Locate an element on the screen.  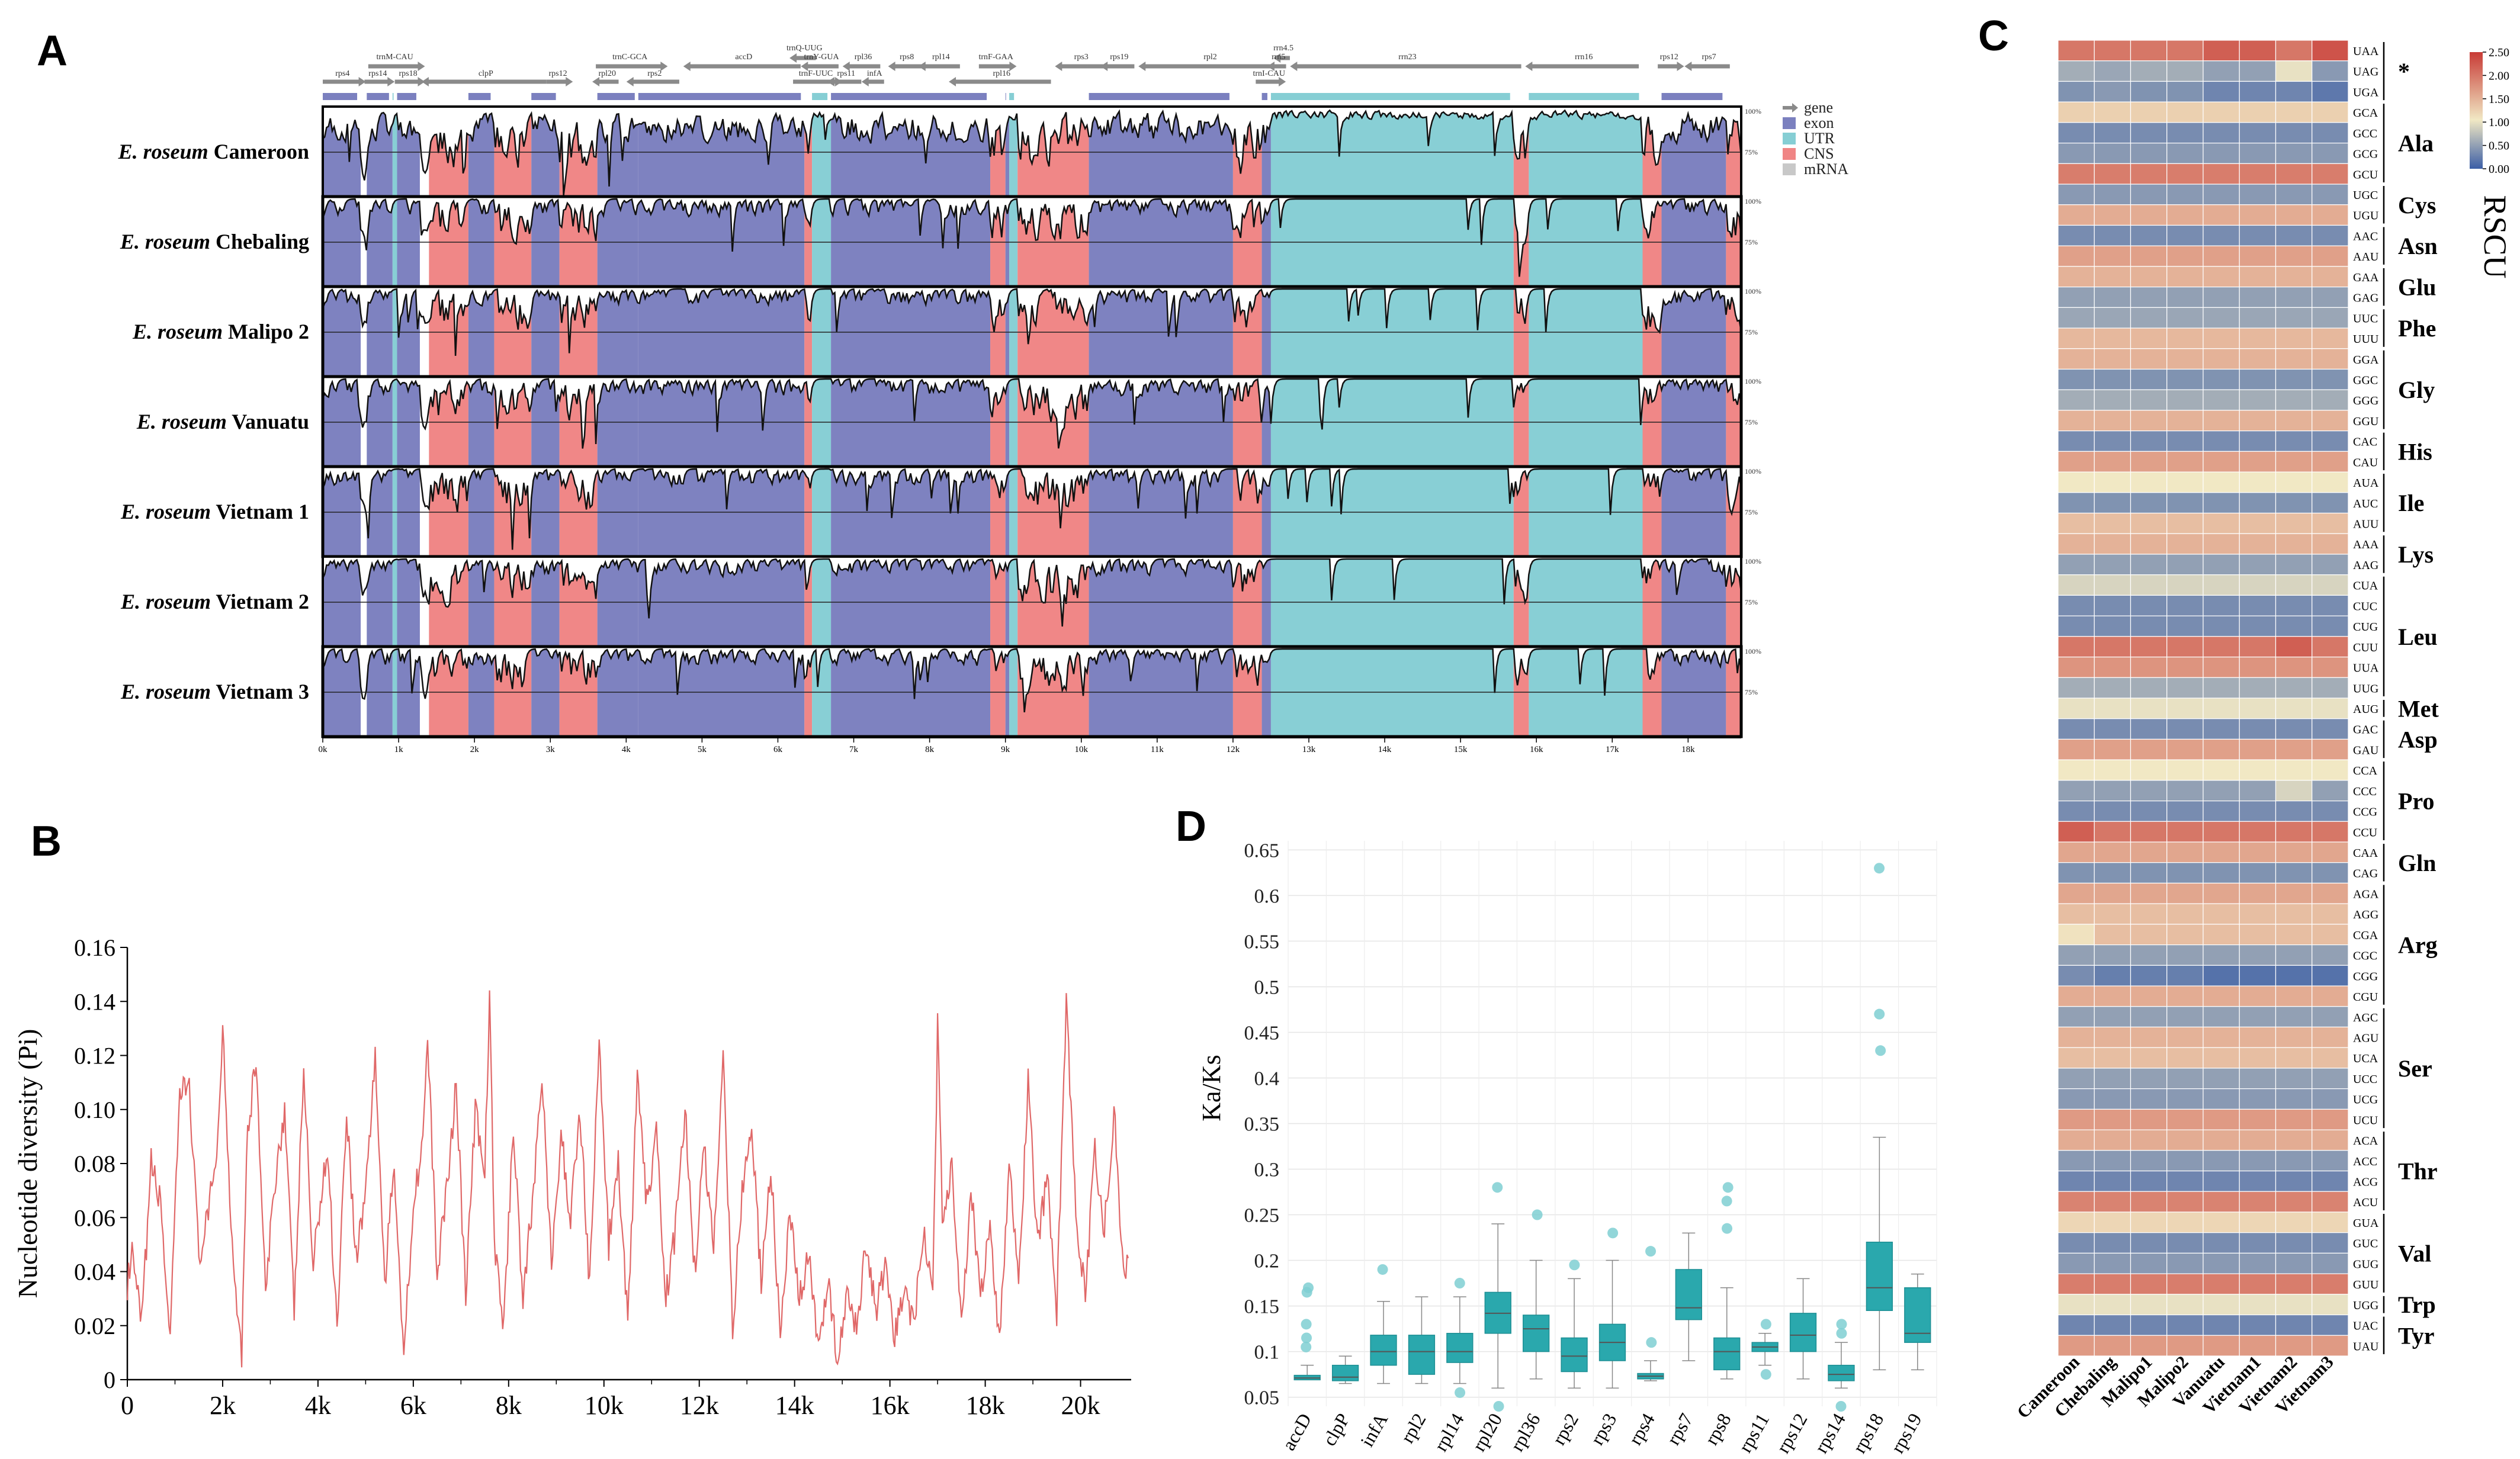
codon-label: CUA is located at coordinates (2365, 586).